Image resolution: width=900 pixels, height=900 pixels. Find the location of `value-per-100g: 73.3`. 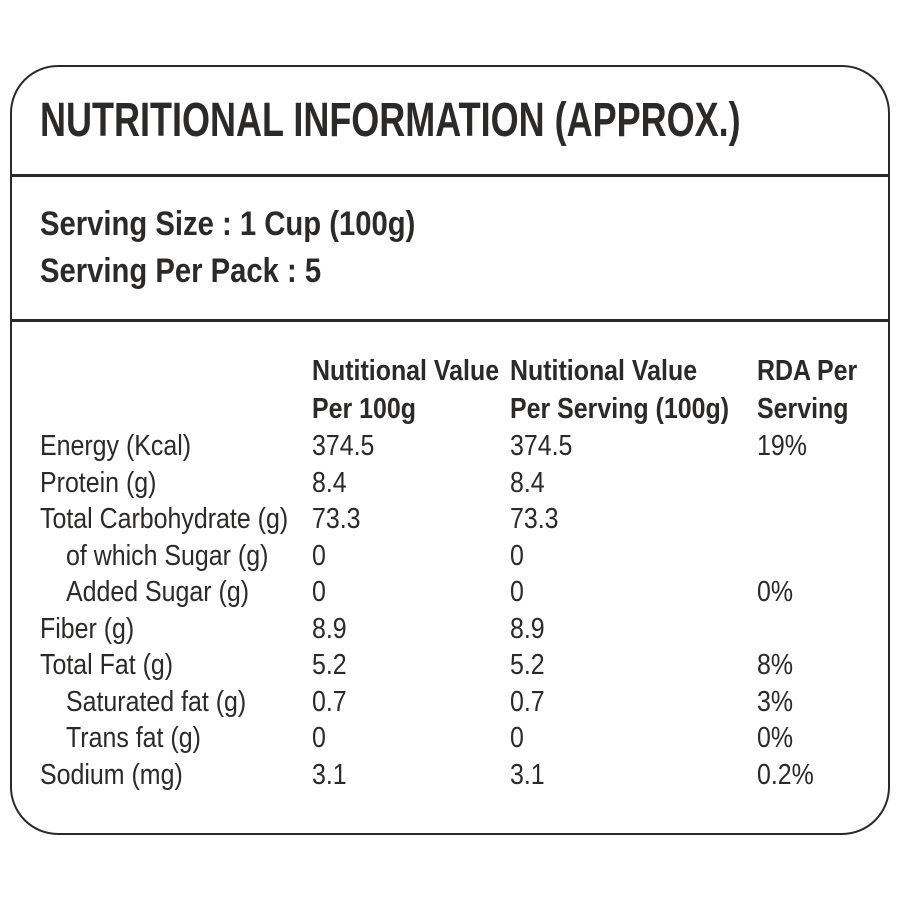

value-per-100g: 73.3 is located at coordinates (336, 519).